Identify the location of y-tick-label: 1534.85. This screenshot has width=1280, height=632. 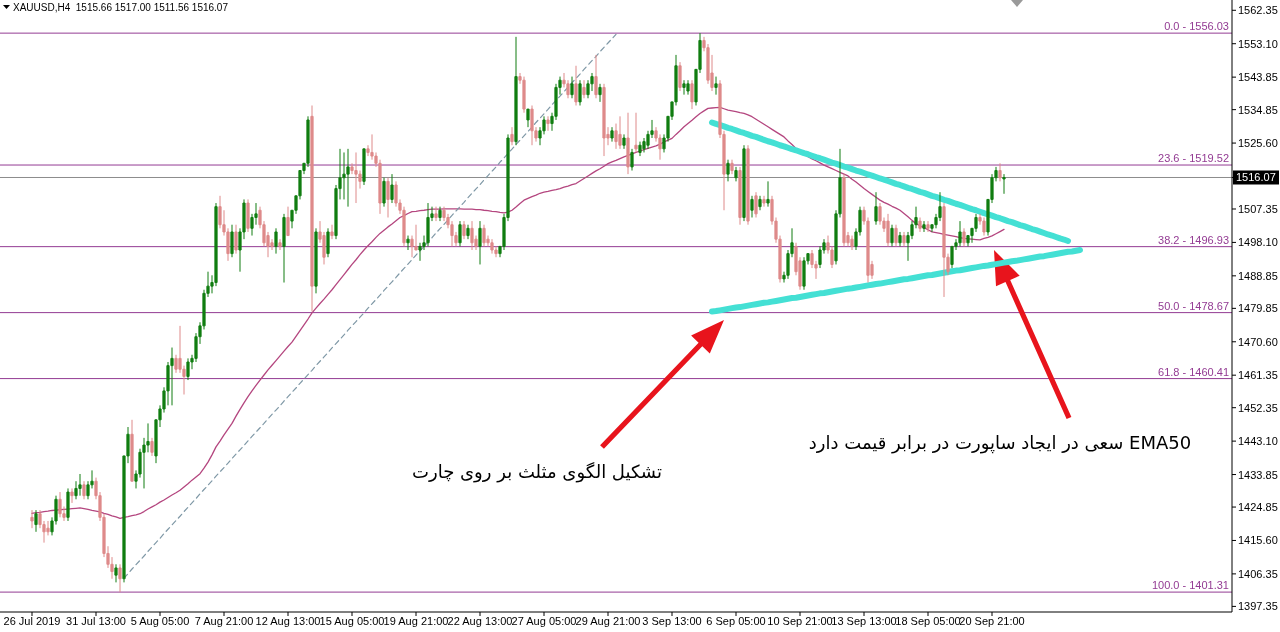
(1258, 109).